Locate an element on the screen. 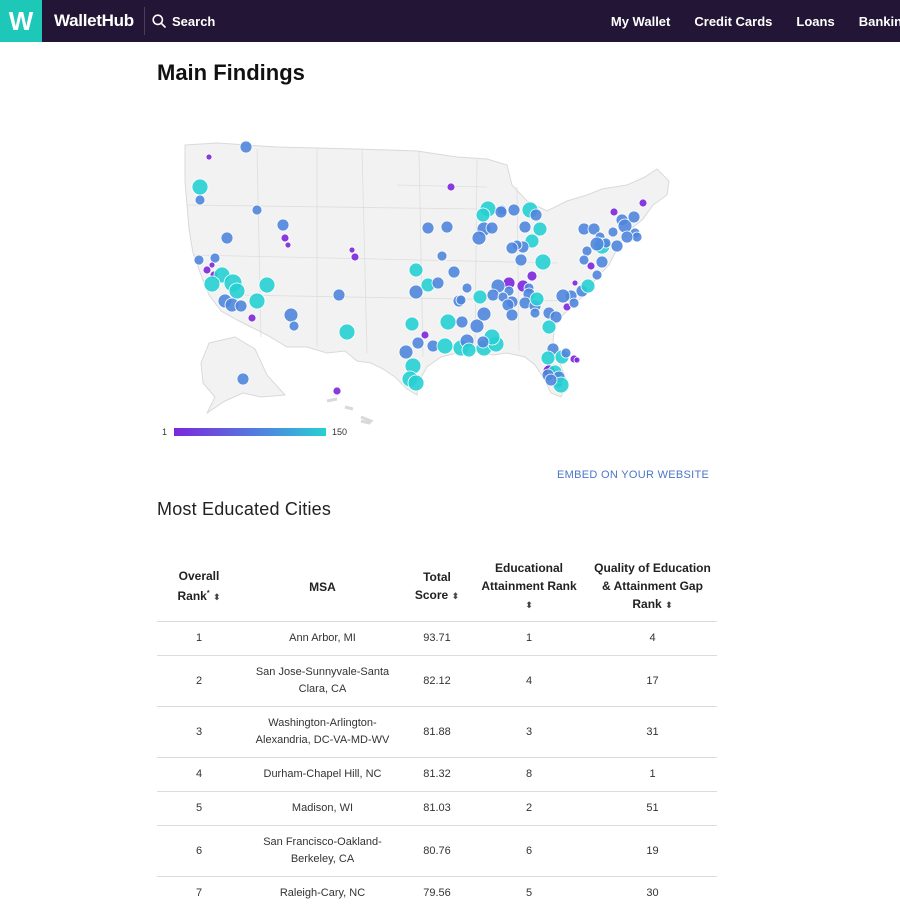  col-total-score: Total Score ⬍ is located at coordinates (437, 587).